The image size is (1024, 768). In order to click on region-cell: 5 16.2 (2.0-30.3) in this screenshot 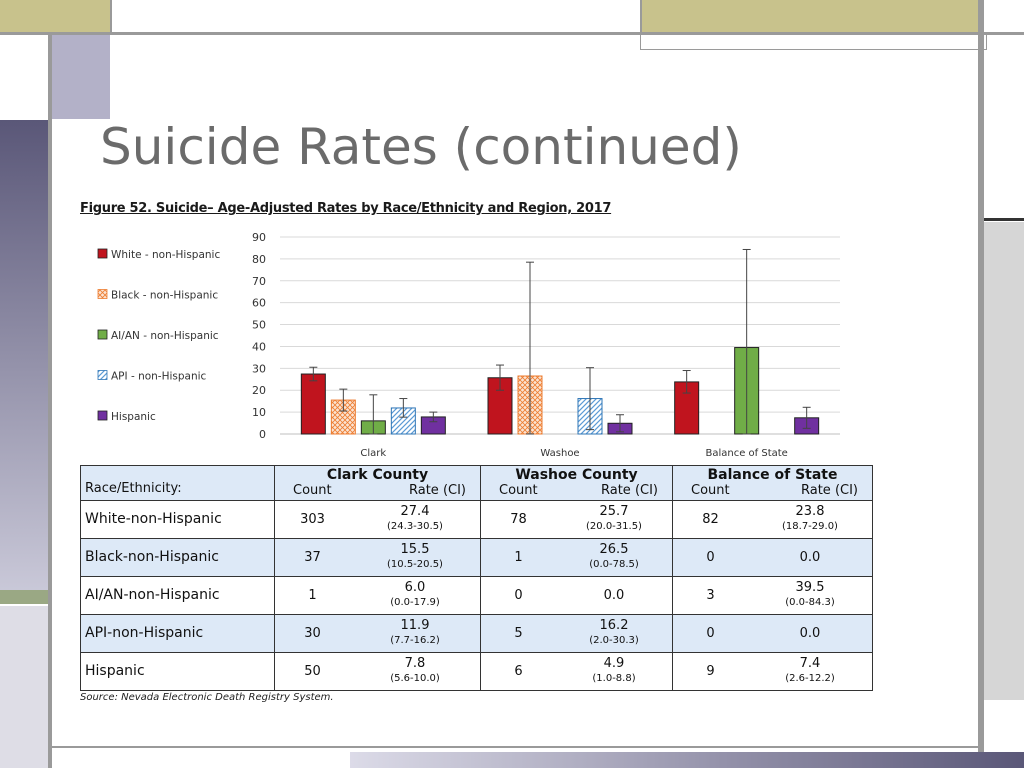, I will do `click(576, 633)`.